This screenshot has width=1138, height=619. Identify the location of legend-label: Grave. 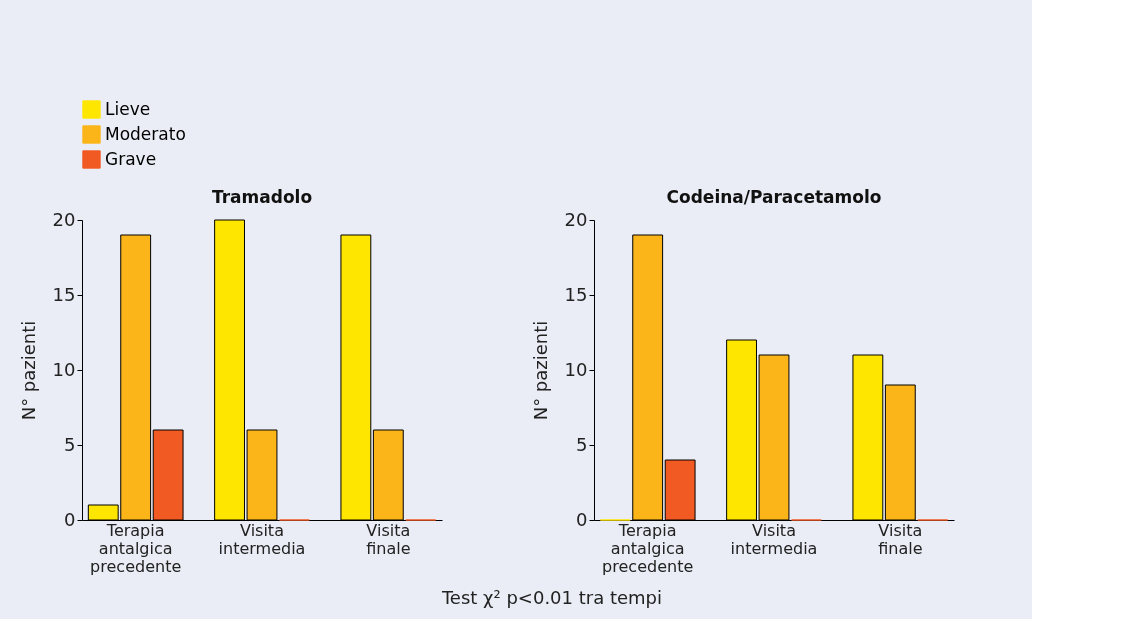
(131, 158).